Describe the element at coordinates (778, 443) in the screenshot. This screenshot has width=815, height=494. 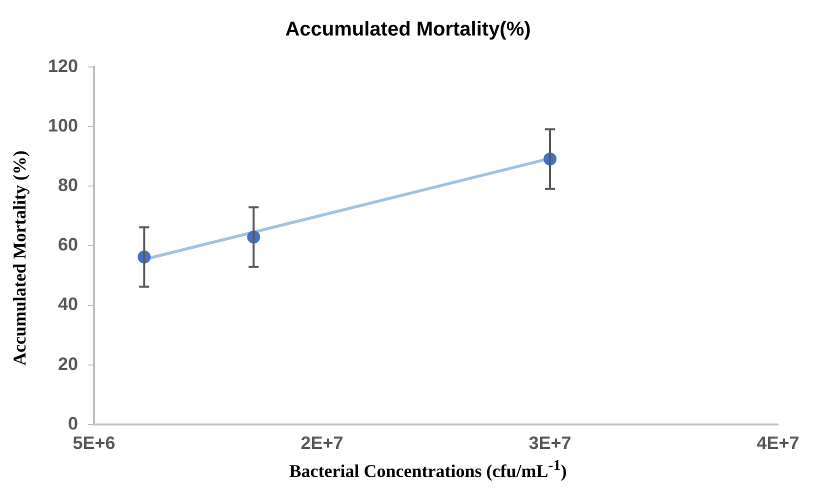
I see `x-tick-label: 4E+7` at that location.